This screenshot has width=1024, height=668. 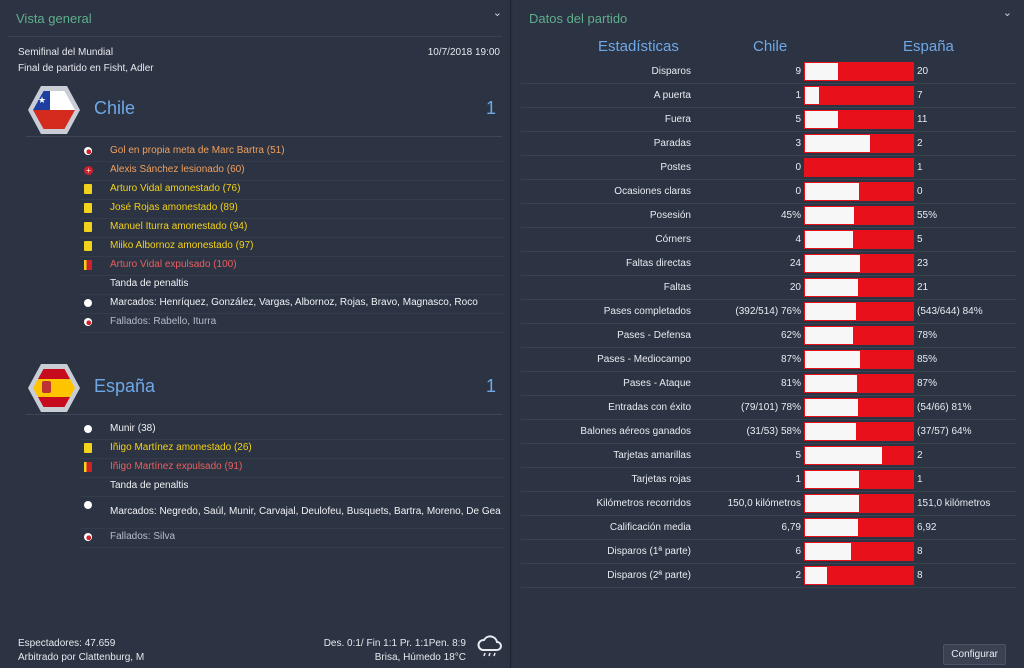 I want to click on stat-row: Pases - Ataque 81% 87%, so click(x=769, y=384).